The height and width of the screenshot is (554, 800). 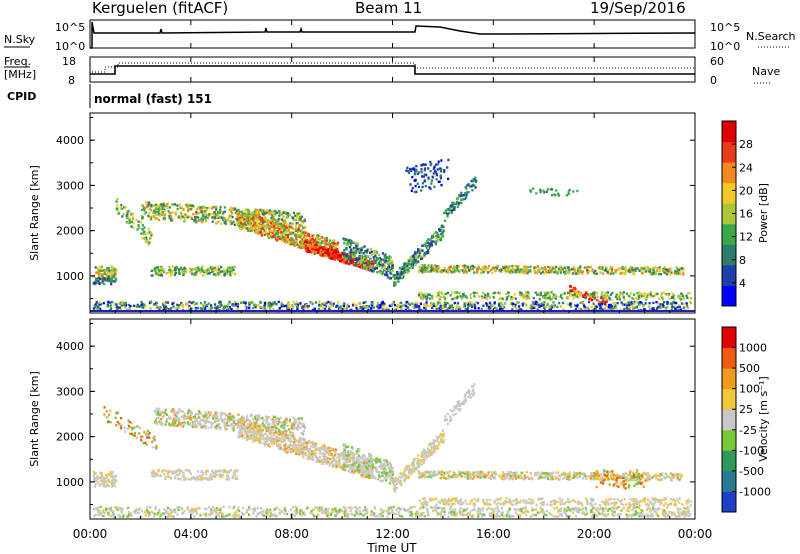 What do you see at coordinates (20, 39) in the screenshot?
I see `nsky-label: N.Sky` at bounding box center [20, 39].